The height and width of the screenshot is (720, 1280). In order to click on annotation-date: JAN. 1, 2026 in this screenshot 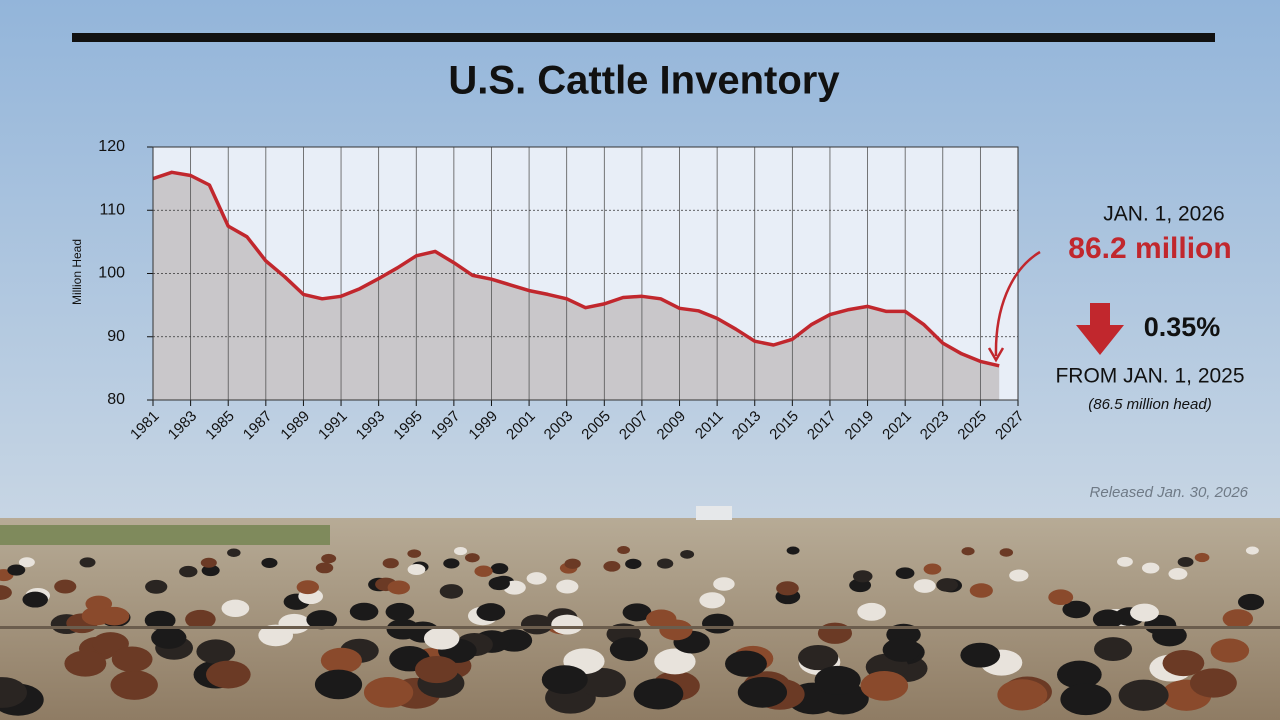, I will do `click(1163, 214)`.